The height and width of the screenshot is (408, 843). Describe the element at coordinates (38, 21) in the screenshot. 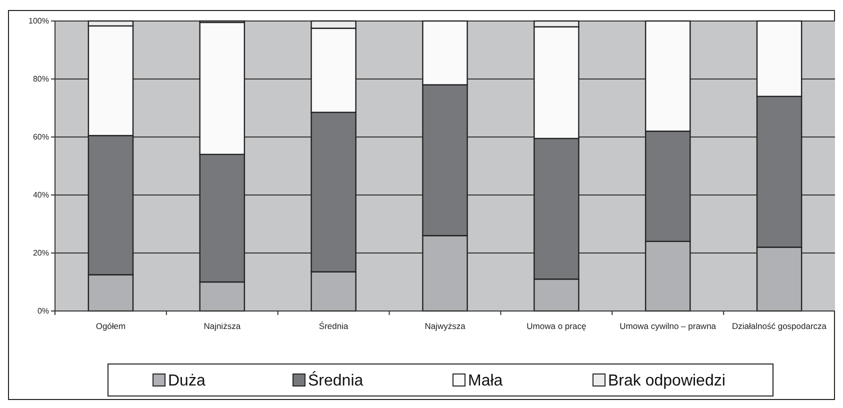

I see `y-tick-label: 100%` at that location.